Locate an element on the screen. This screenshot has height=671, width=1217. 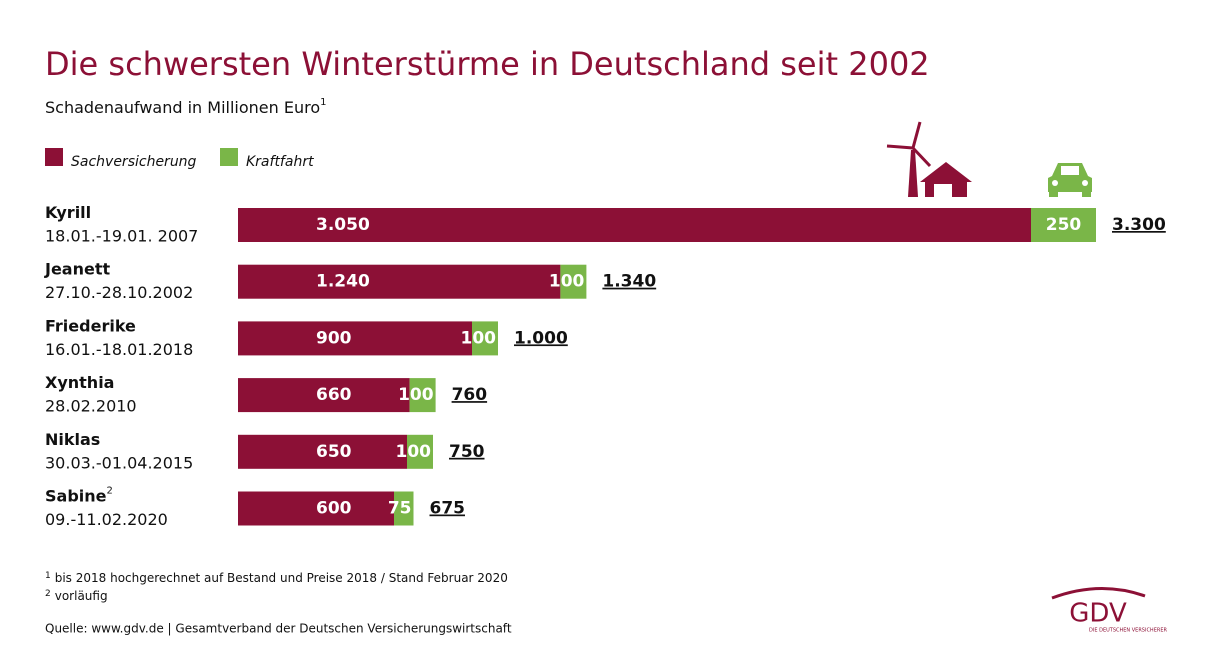
category-name: Sabine is located at coordinates (76, 495).